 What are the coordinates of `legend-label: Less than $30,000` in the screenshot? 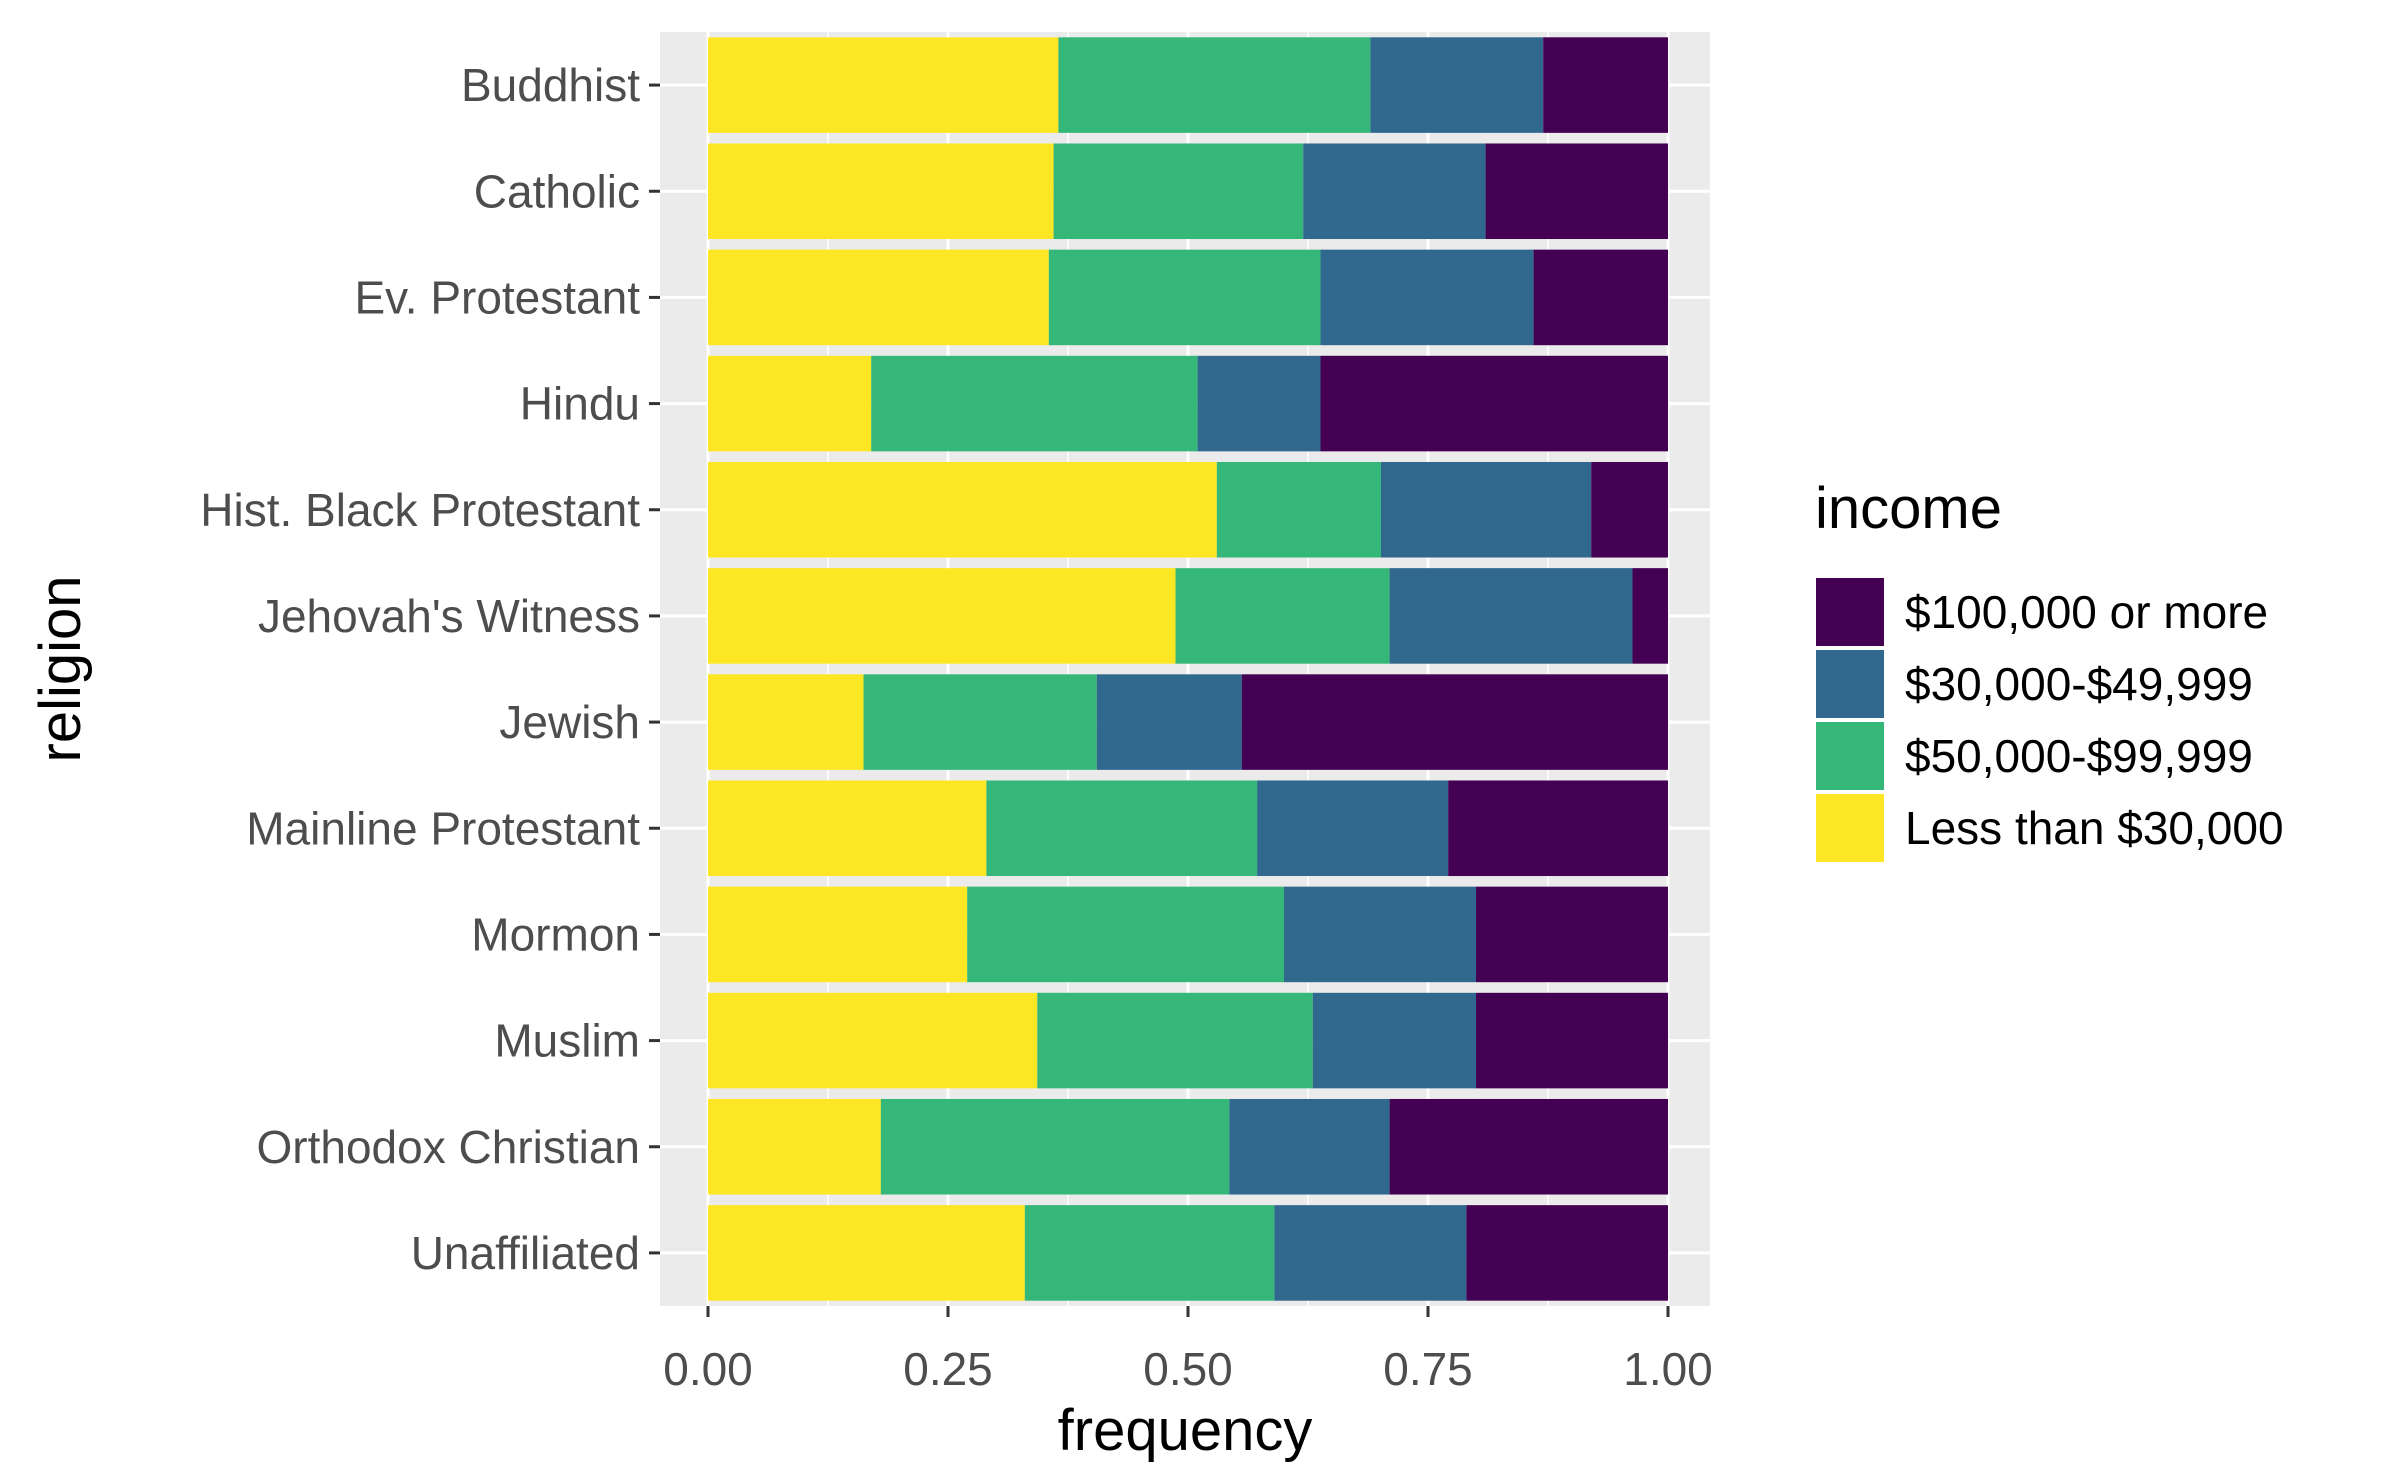 It's located at (2094, 828).